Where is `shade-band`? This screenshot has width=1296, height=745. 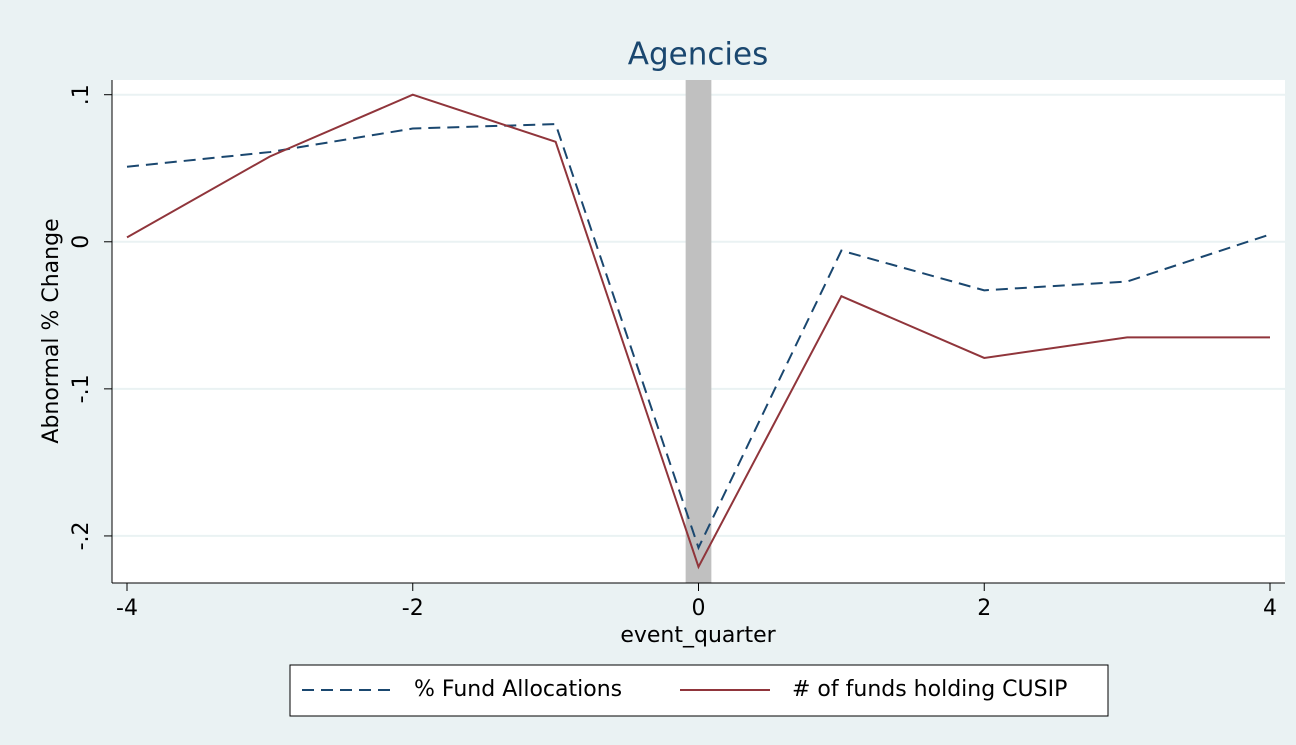 shade-band is located at coordinates (698, 331).